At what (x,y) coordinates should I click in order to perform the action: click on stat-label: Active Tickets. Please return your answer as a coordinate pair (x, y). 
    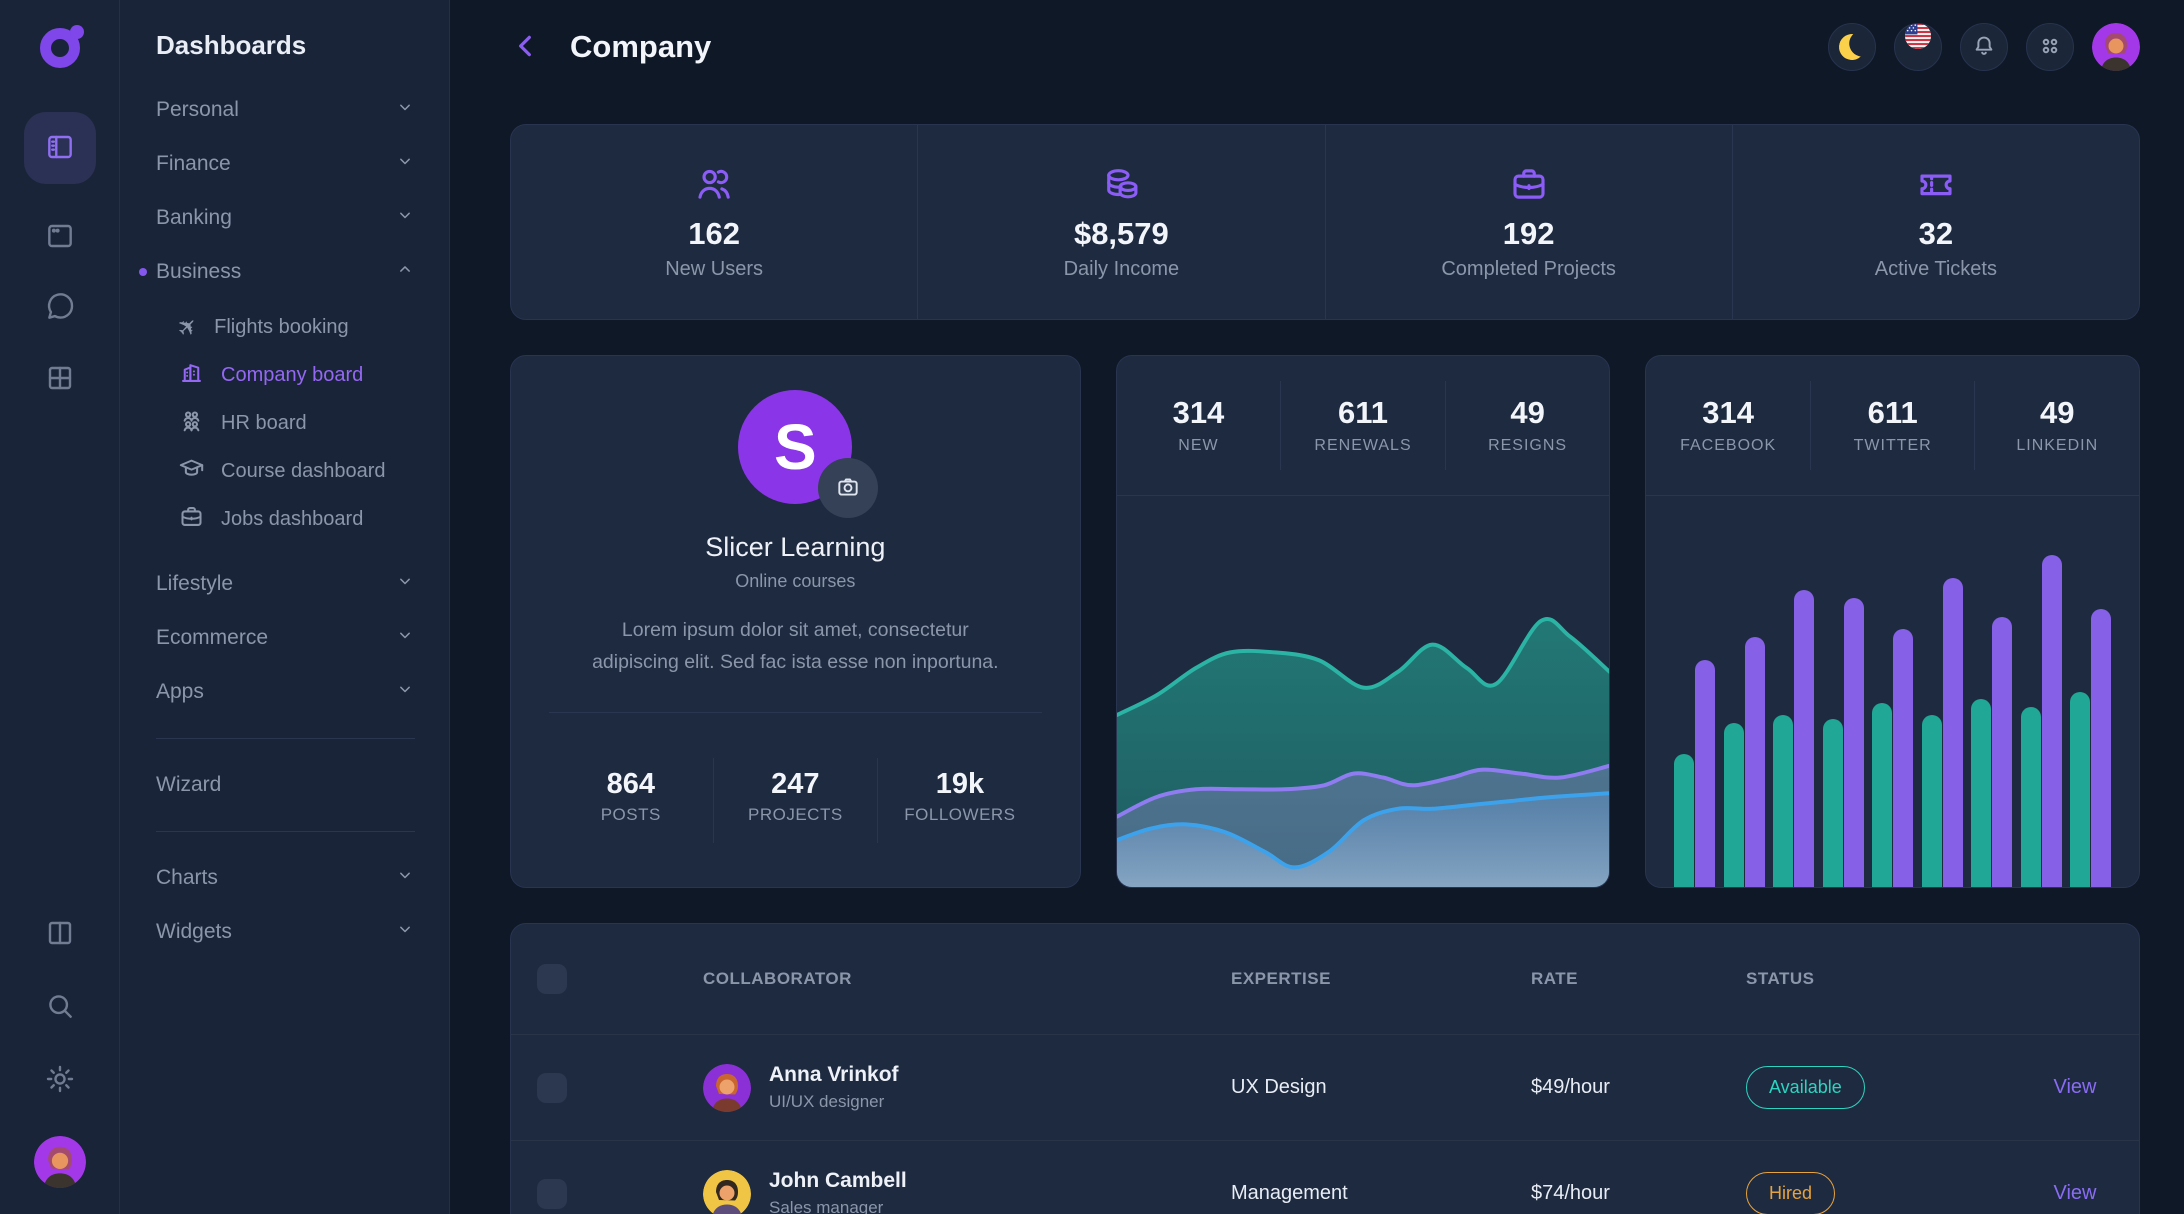
    Looking at the image, I should click on (1935, 269).